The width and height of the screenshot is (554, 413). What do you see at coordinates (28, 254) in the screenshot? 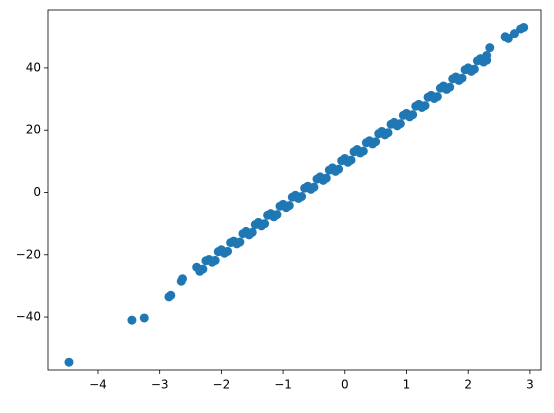
I see `y-tick-label: −20` at bounding box center [28, 254].